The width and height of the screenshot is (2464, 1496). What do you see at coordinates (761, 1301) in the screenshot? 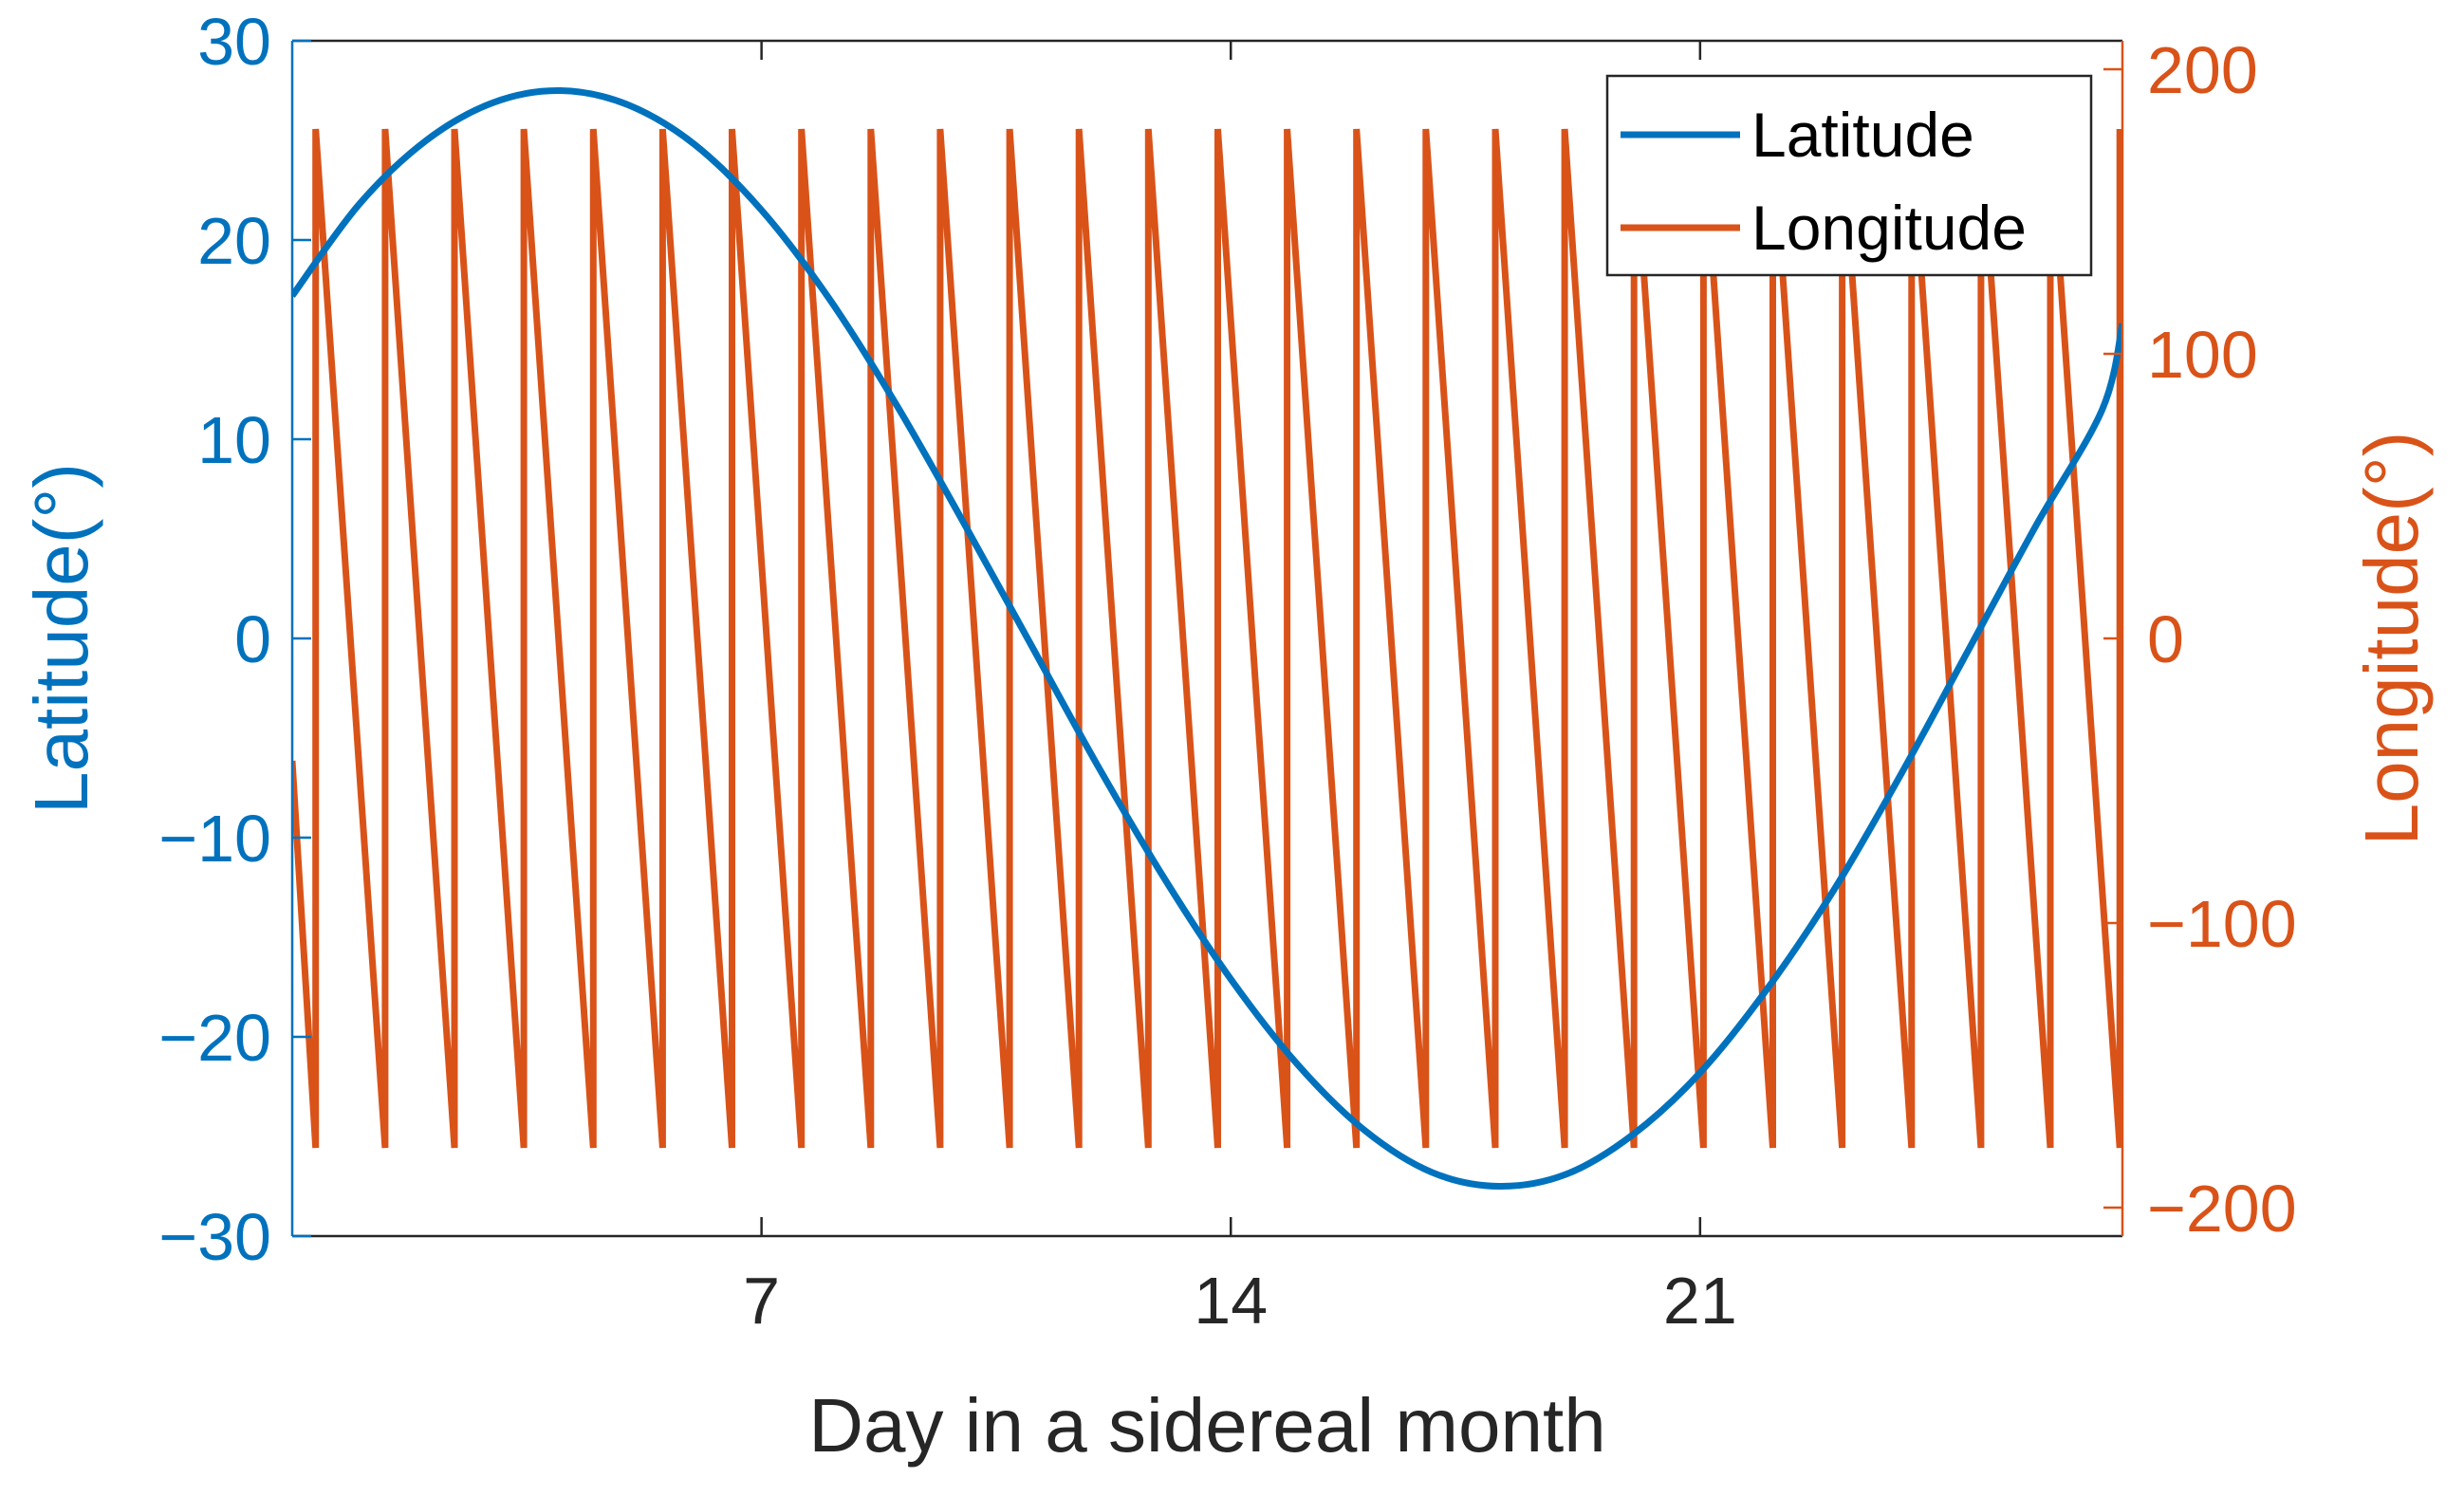
I see `x-tick-label: 7` at bounding box center [761, 1301].